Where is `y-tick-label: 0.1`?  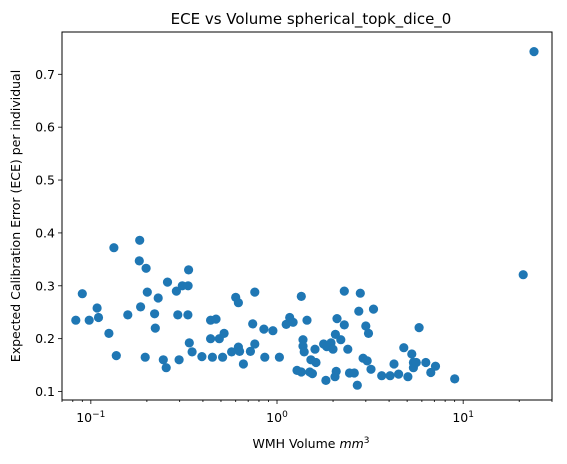 y-tick-label: 0.1 is located at coordinates (45, 391).